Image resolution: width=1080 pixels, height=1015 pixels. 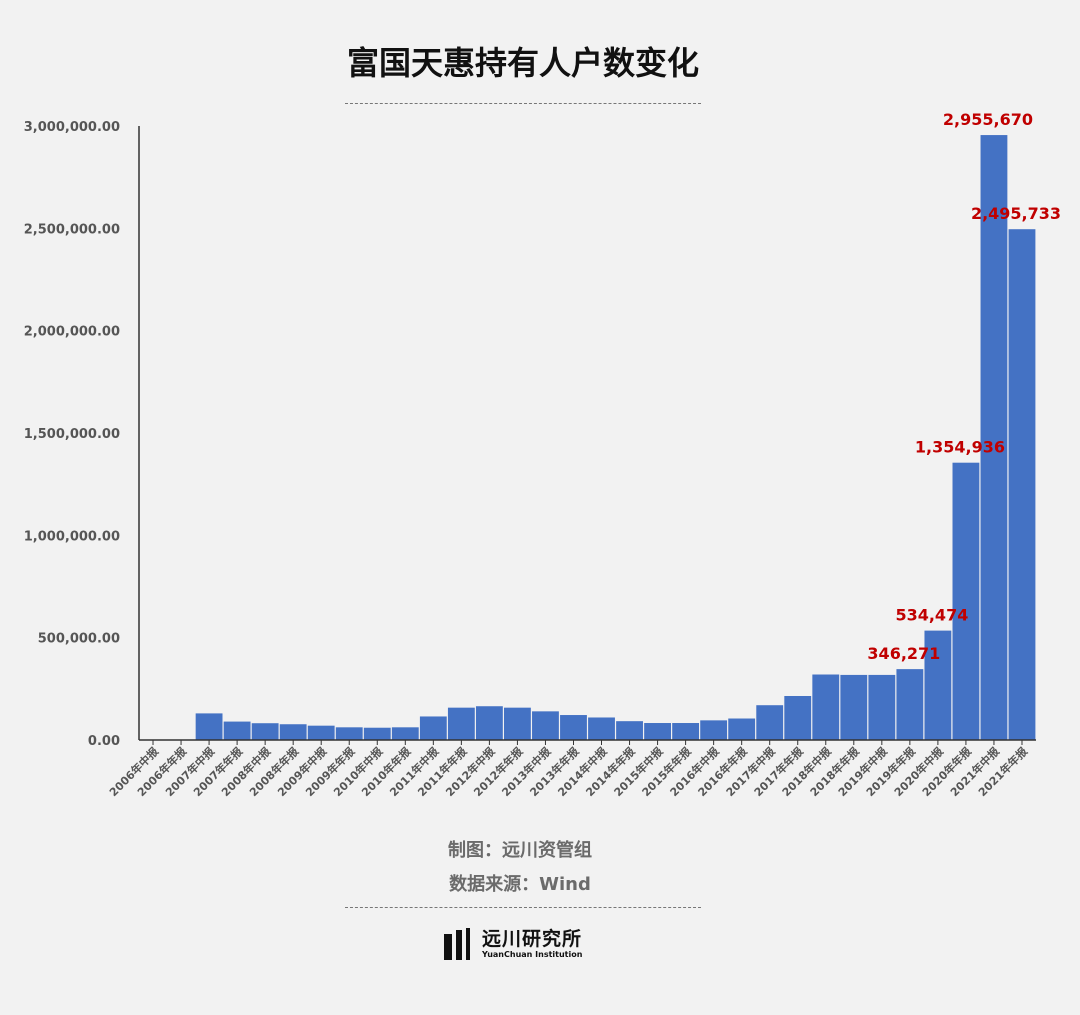 What do you see at coordinates (522, 63) in the screenshot?
I see `chart-title: 富国天惠持有人户数变化` at bounding box center [522, 63].